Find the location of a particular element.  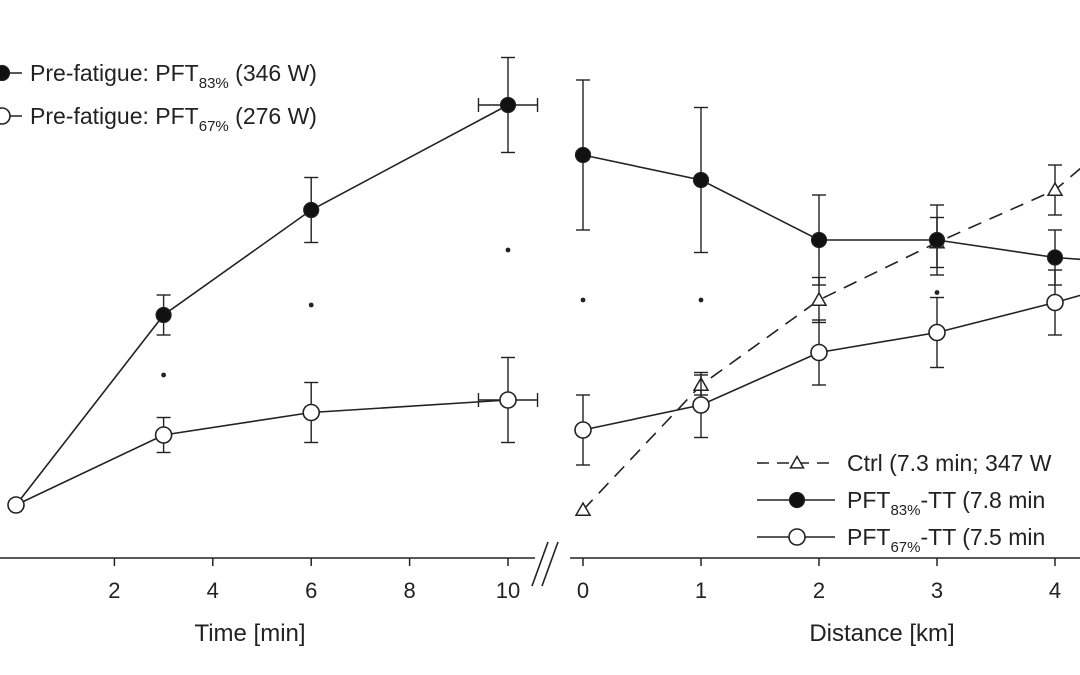

legend-entry: Ctrl (7.3 min; 347 W is located at coordinates (904, 463).